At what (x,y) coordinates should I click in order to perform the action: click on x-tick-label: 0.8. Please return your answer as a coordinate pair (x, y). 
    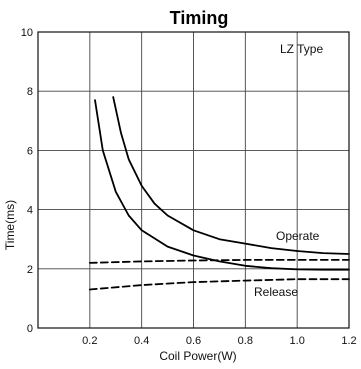
    Looking at the image, I should click on (245, 341).